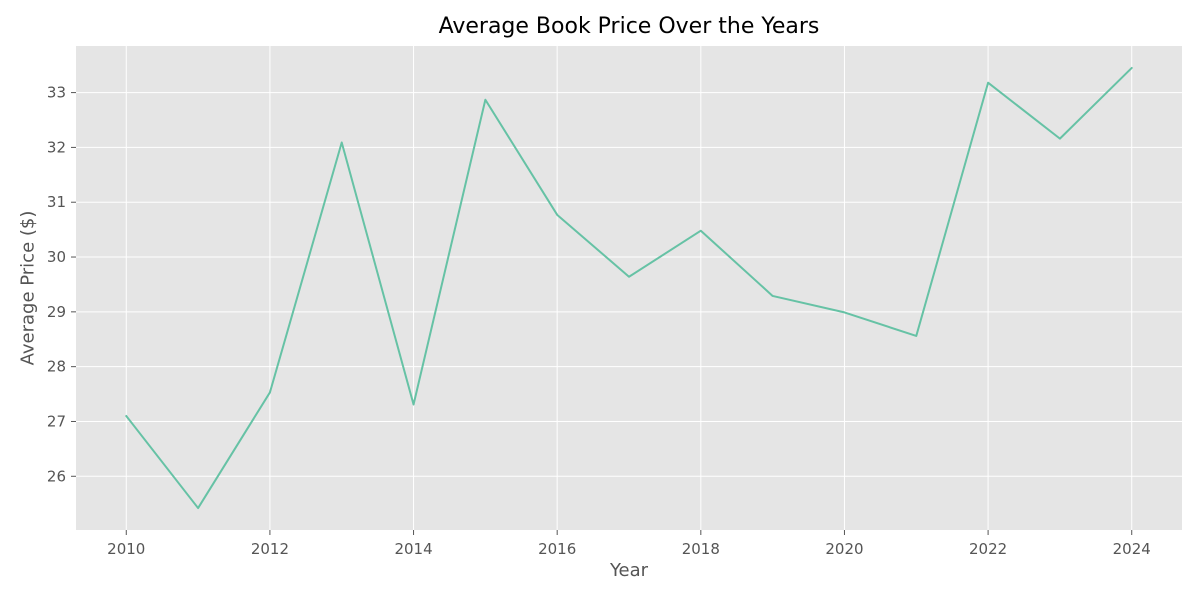  What do you see at coordinates (701, 549) in the screenshot?
I see `x-tick-label: 2018` at bounding box center [701, 549].